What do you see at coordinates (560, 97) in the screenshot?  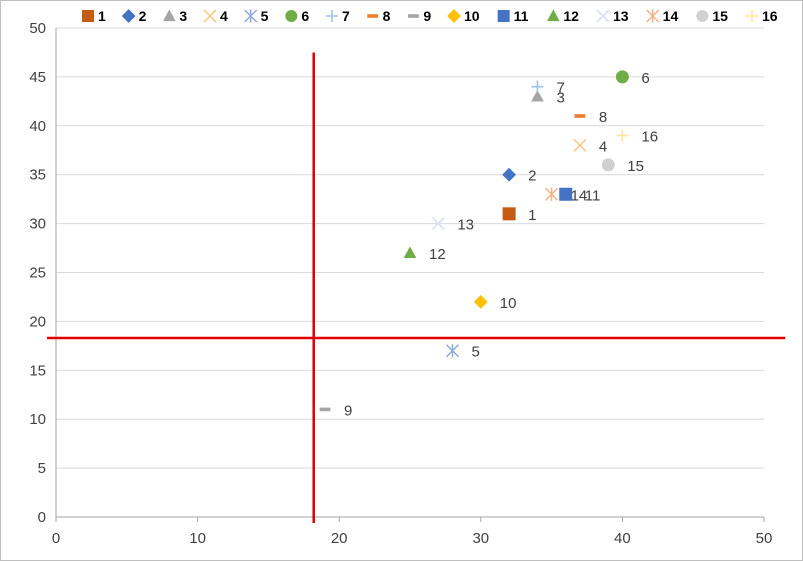 I see `data-label-3: 3` at bounding box center [560, 97].